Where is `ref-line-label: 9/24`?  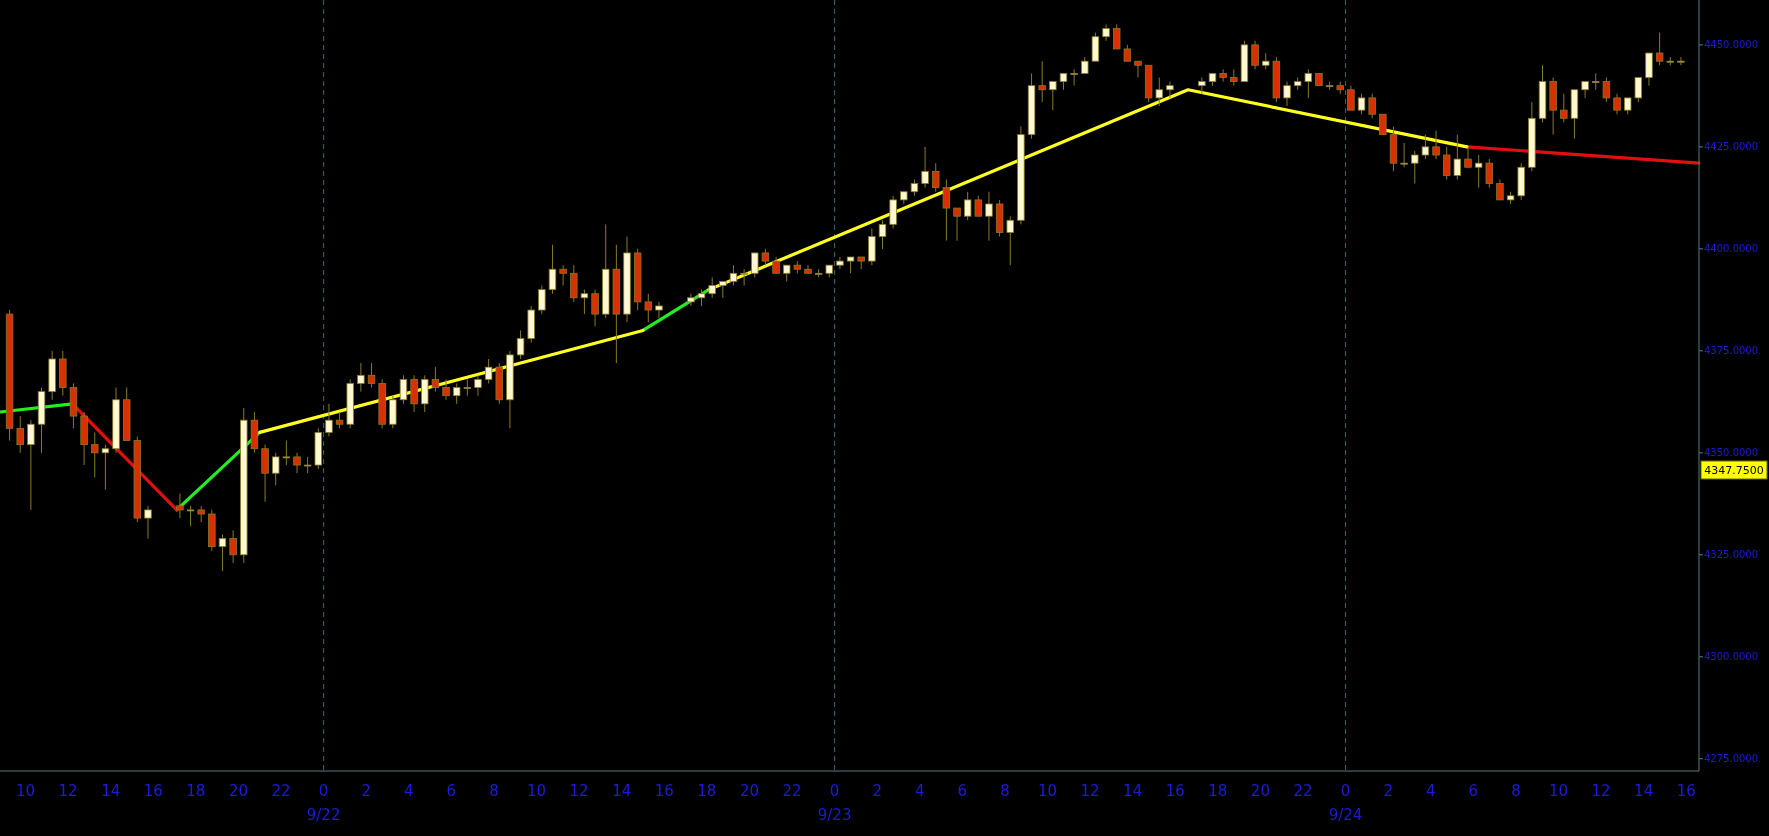 ref-line-label: 9/24 is located at coordinates (1345, 815).